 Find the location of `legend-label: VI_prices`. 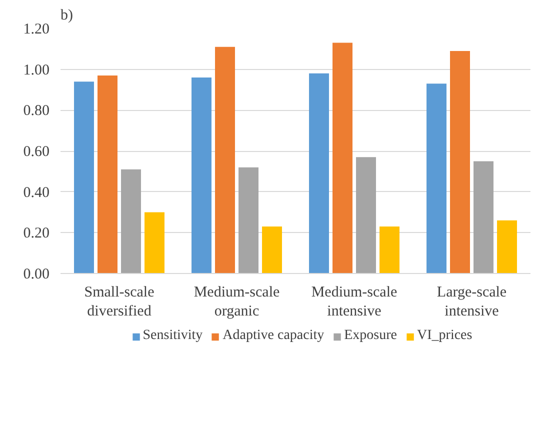

legend-label: VI_prices is located at coordinates (444, 336).